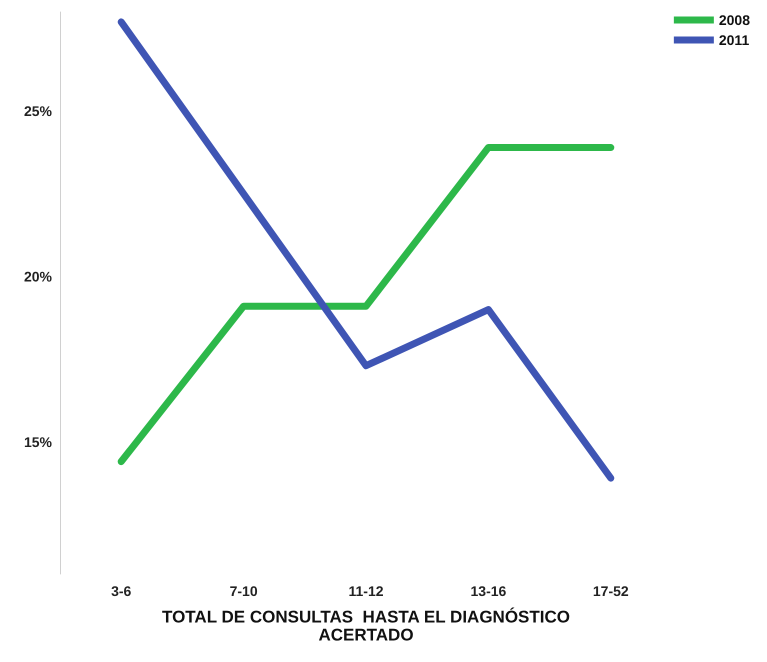 The image size is (767, 662). What do you see at coordinates (38, 276) in the screenshot?
I see `y-tick-label: 20%` at bounding box center [38, 276].